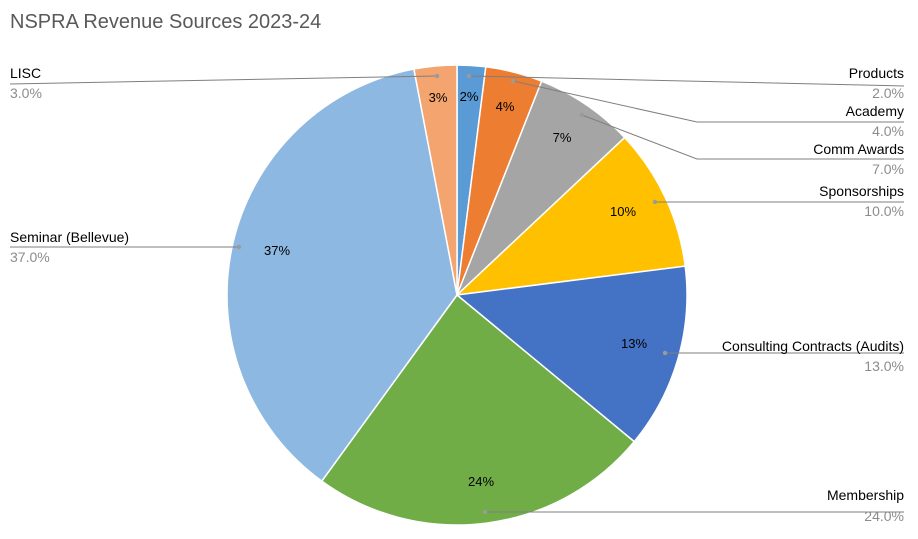 The height and width of the screenshot is (539, 918). What do you see at coordinates (30, 257) in the screenshot?
I see `category-percent-seminar-bellevue: 37.0%` at bounding box center [30, 257].